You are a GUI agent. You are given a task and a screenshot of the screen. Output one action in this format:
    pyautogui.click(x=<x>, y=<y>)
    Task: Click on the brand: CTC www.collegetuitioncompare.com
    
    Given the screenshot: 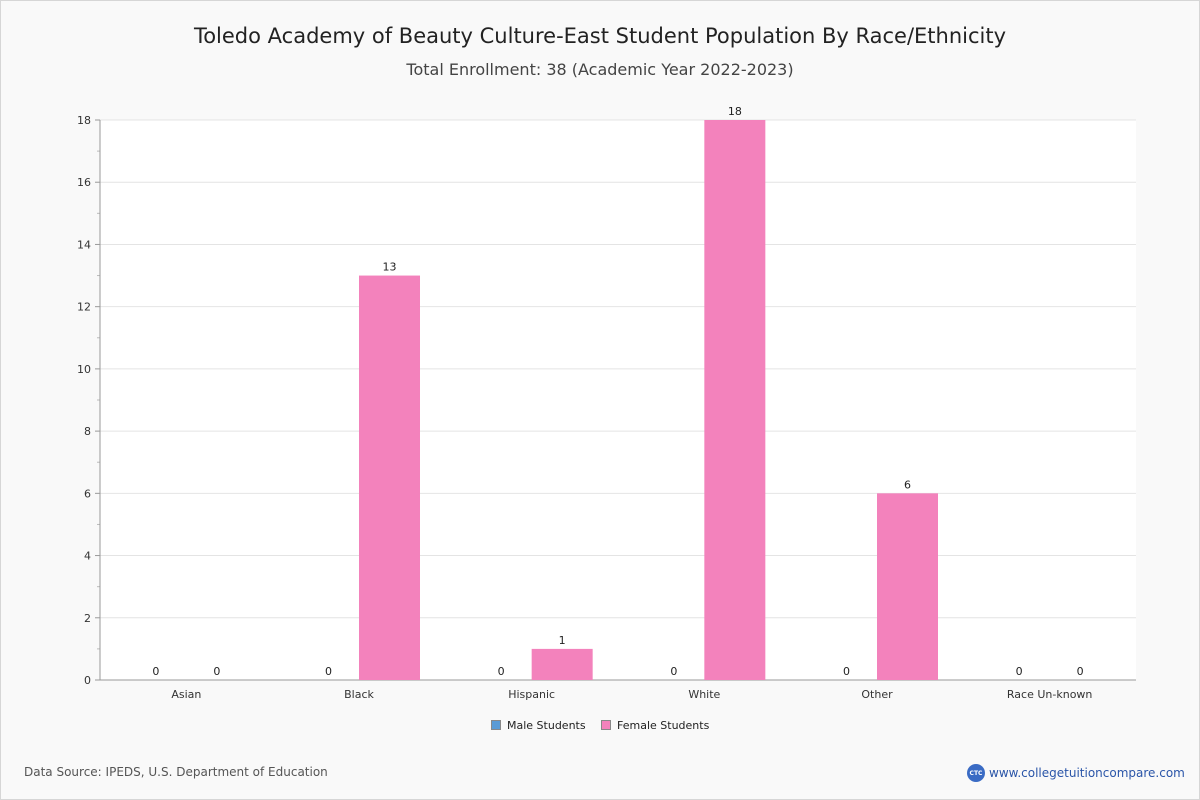 What is the action you would take?
    pyautogui.click(x=1076, y=773)
    